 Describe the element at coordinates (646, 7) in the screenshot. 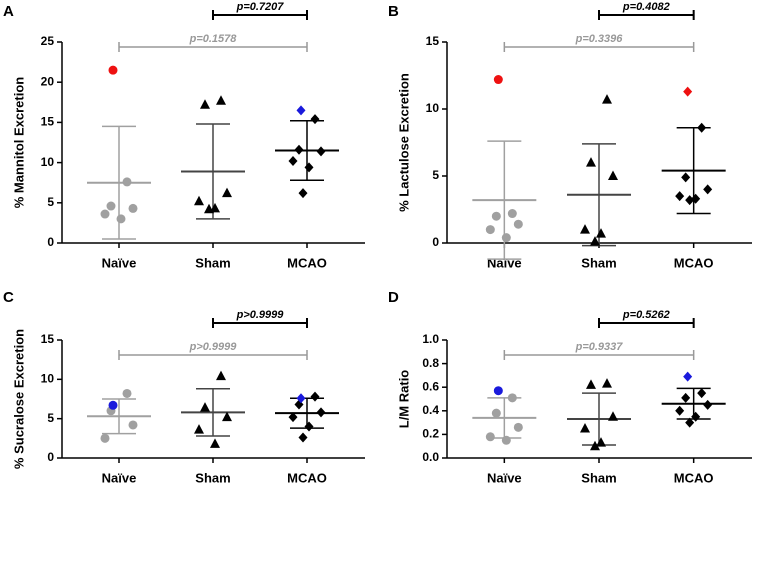

I see `p-value: p=0.4082` at that location.